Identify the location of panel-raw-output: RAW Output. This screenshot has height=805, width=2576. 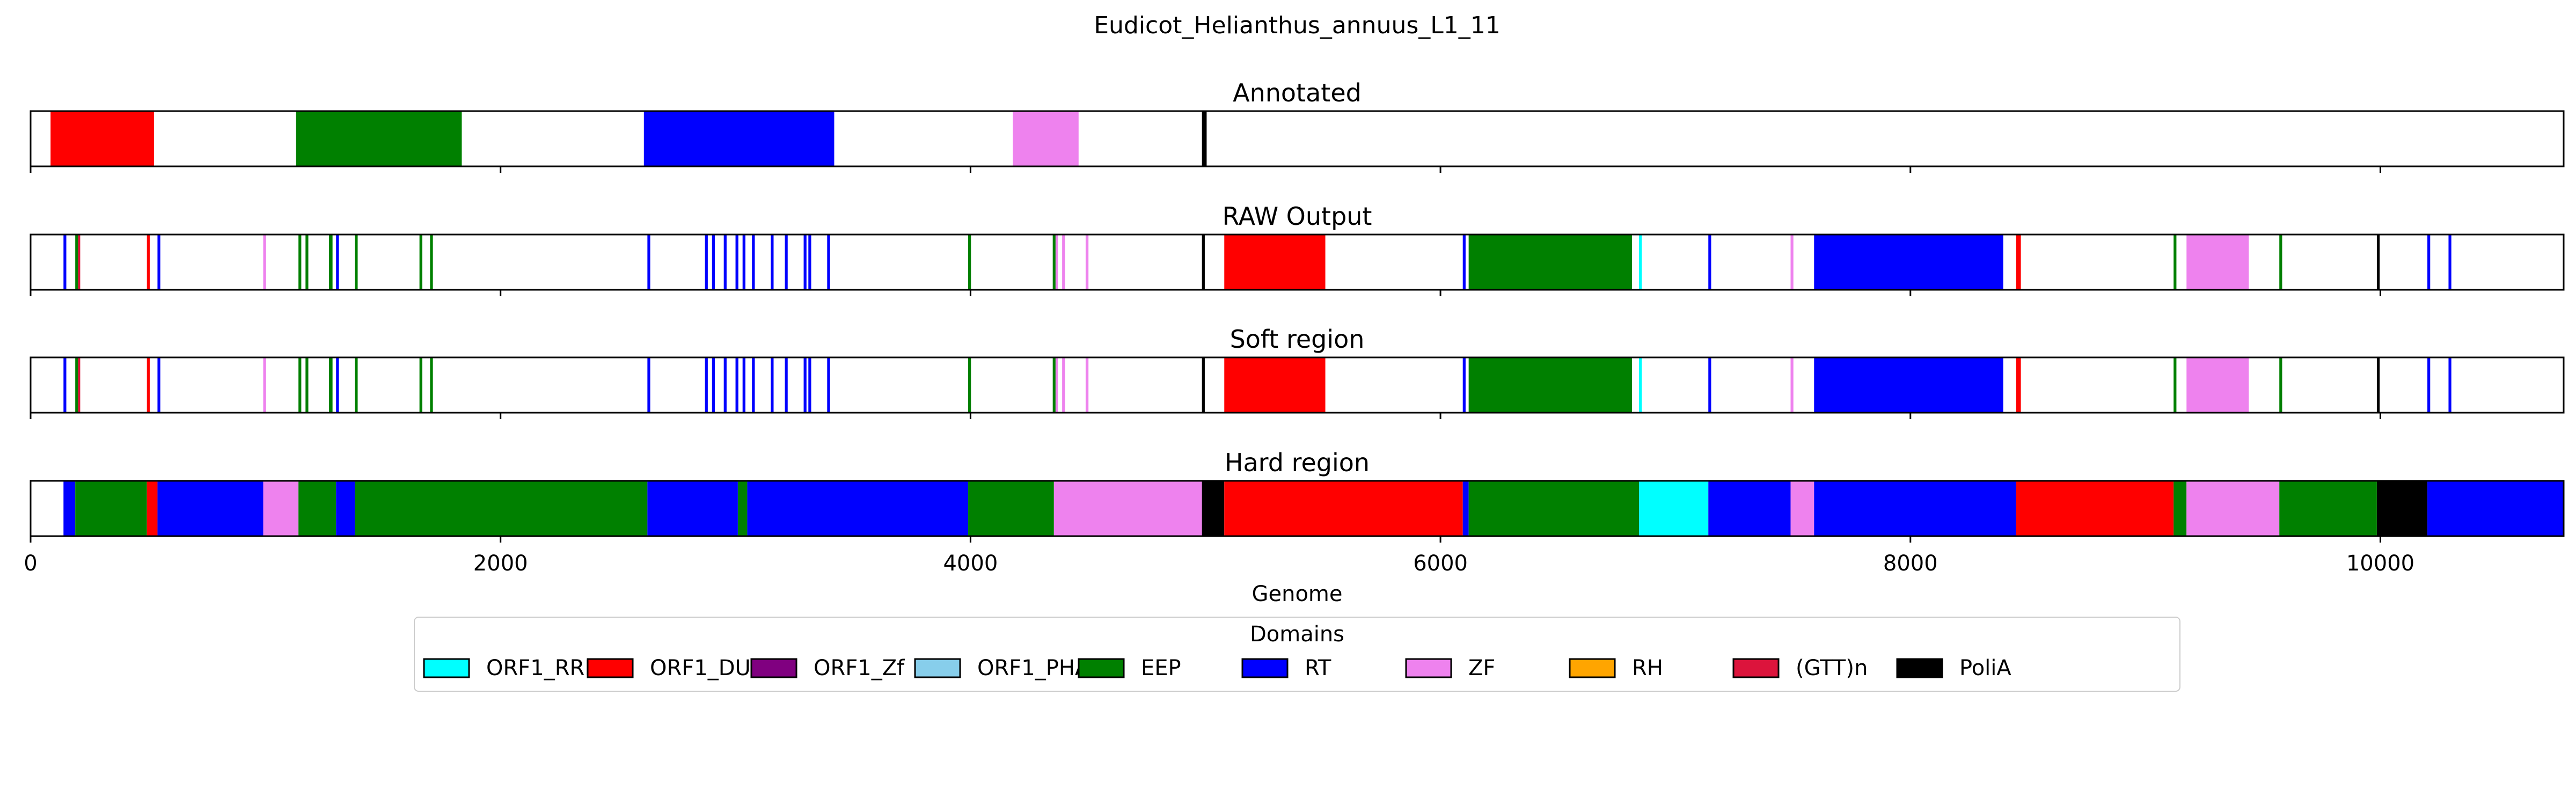
(1297, 249).